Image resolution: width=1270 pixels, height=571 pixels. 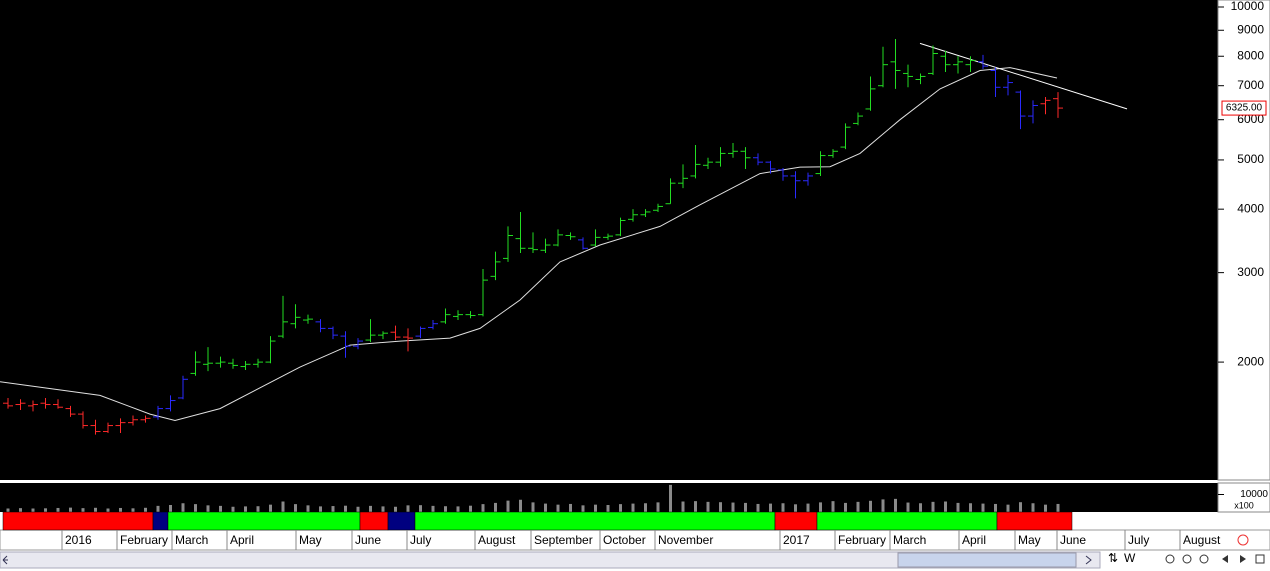 I want to click on scroll-right, so click(x=1088, y=560).